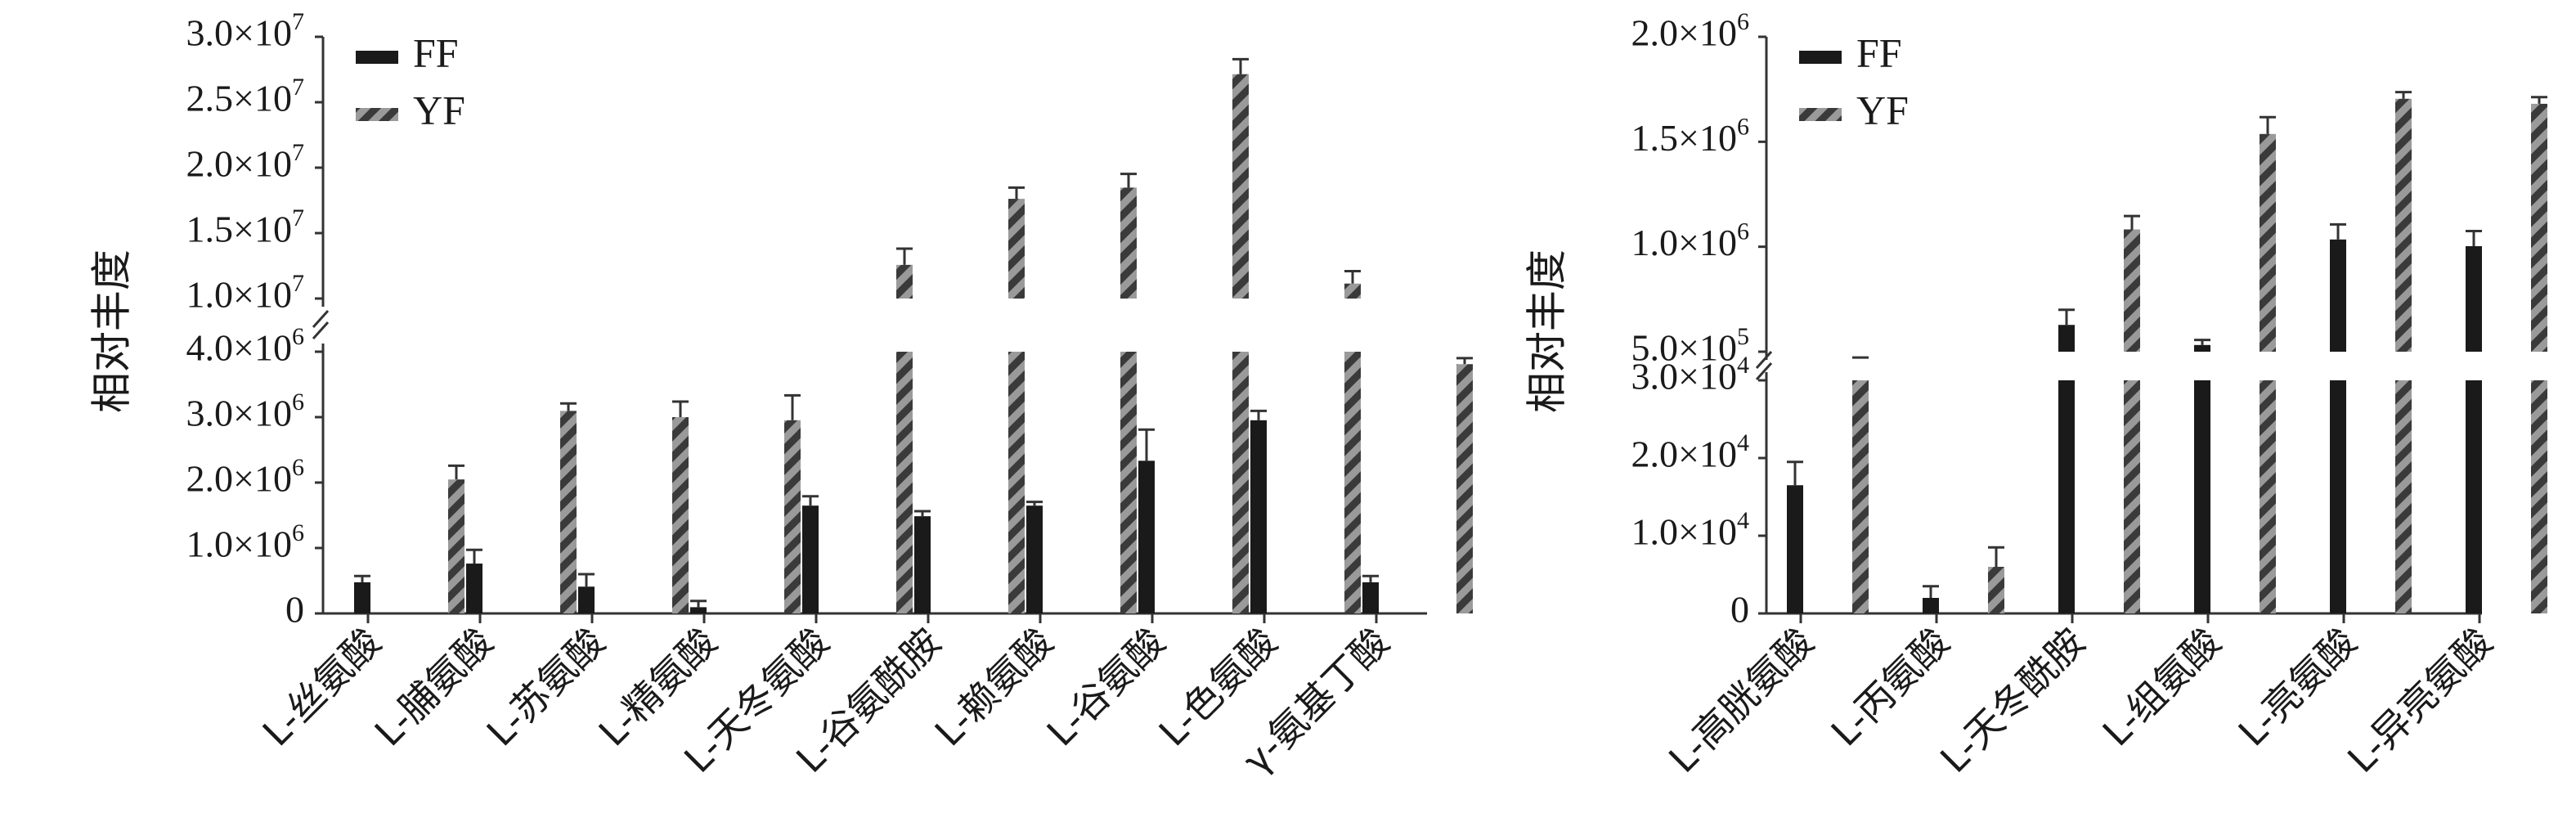  I want to click on bar-yf-8-upper, so click(1353, 291).